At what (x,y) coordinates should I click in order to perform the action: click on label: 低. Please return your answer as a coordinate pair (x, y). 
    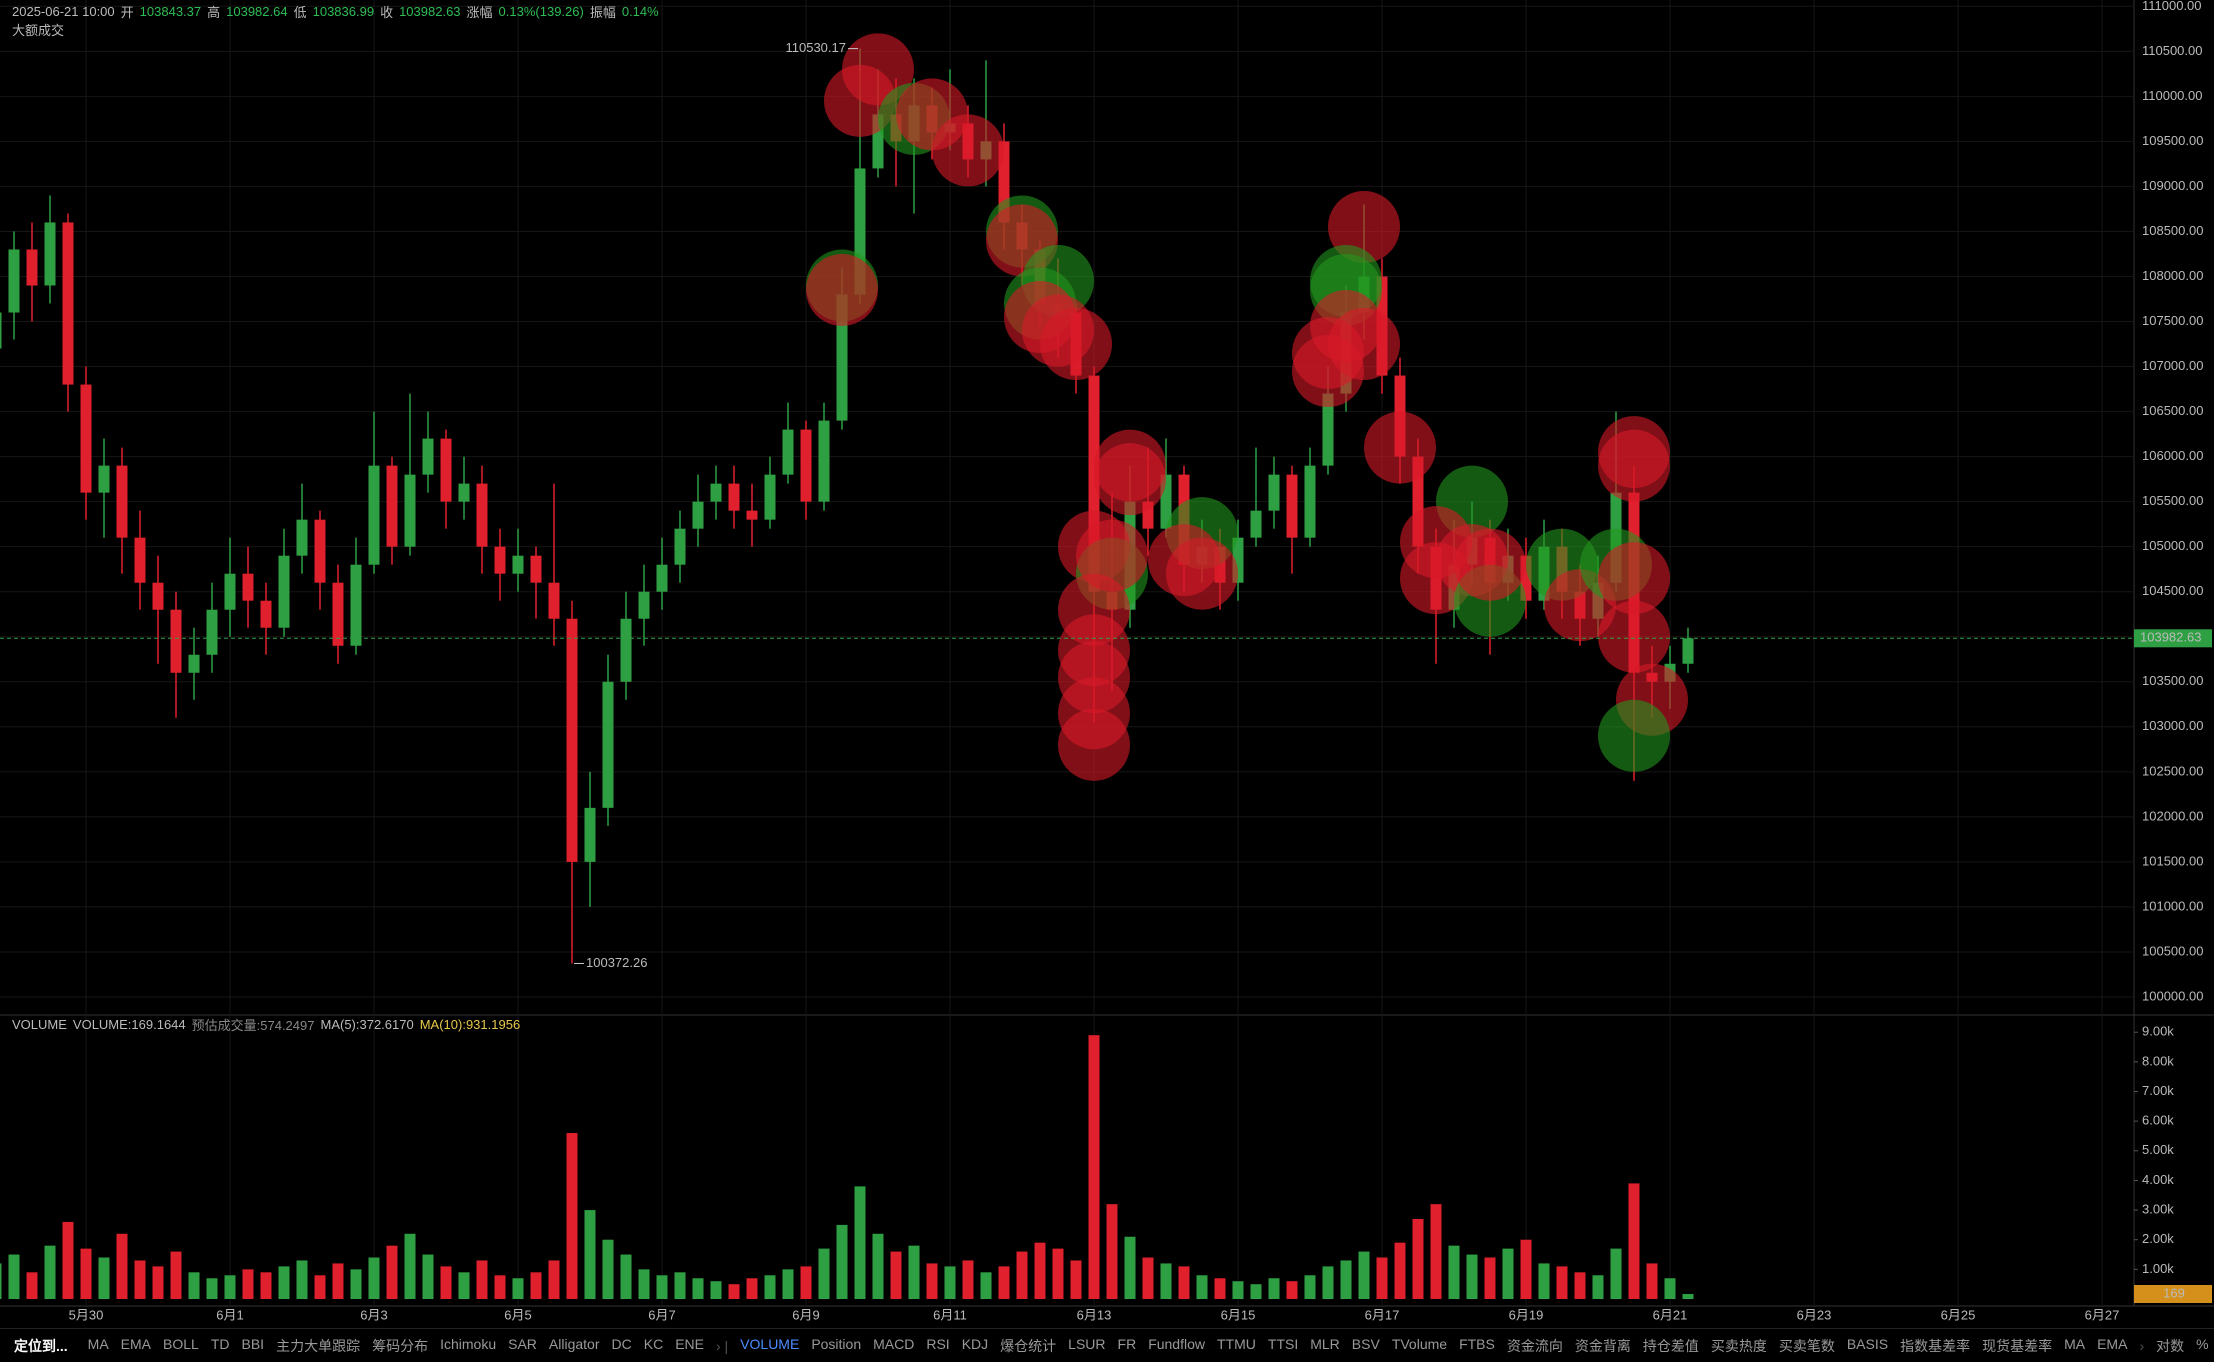
    Looking at the image, I should click on (300, 12).